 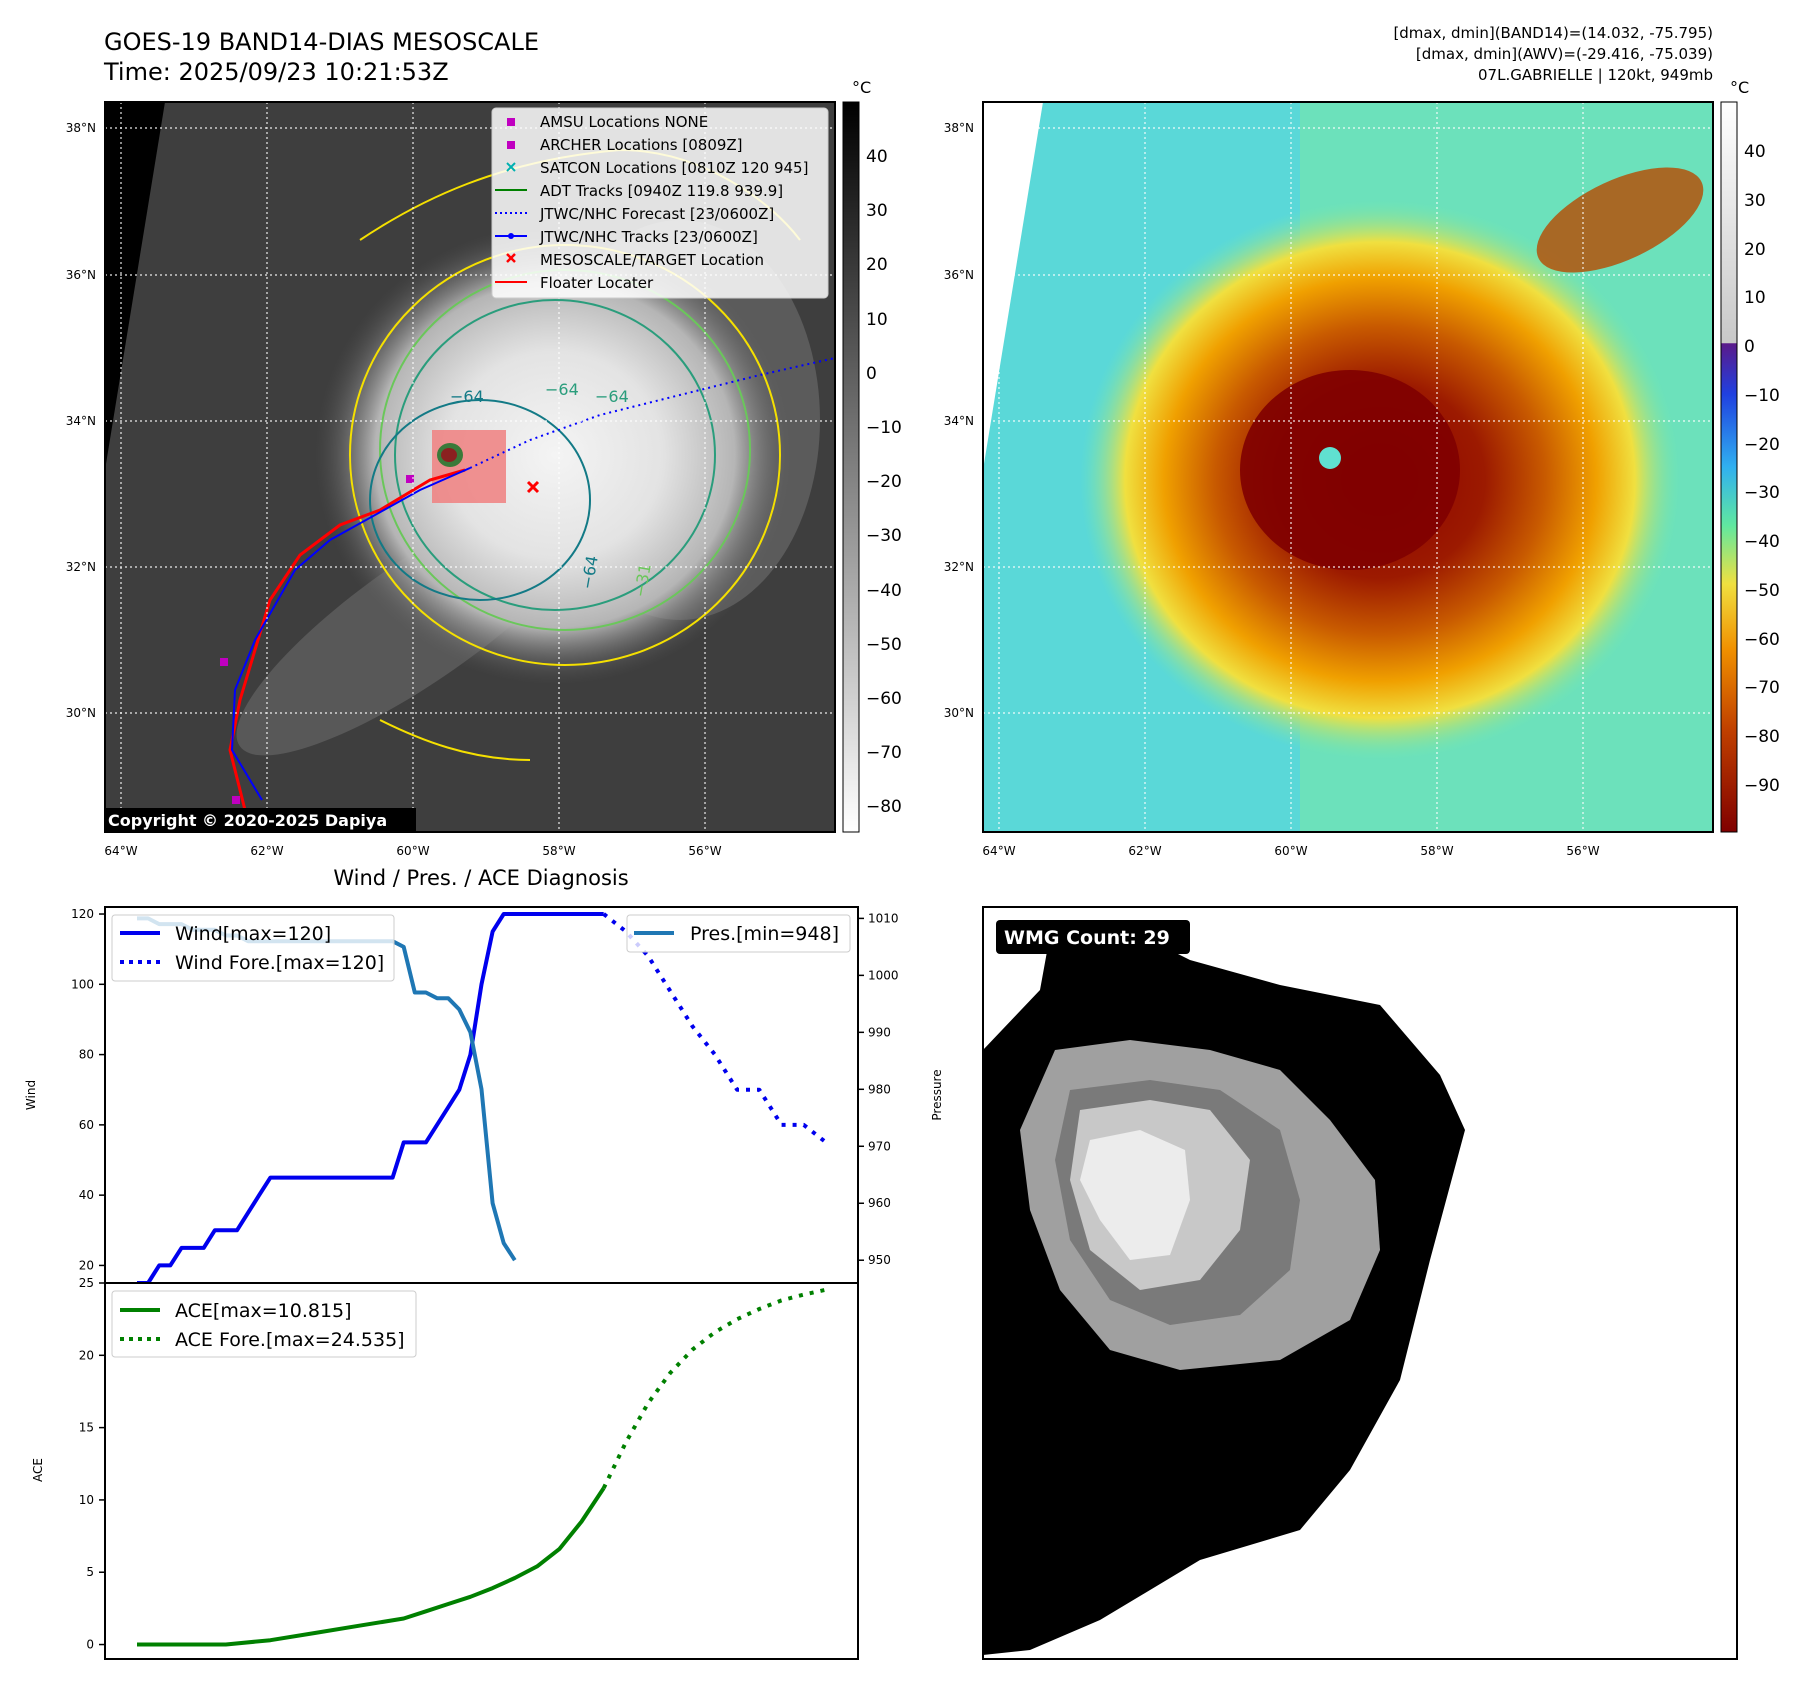 What do you see at coordinates (884, 807) in the screenshot?
I see `gray-cbar-tick: −80` at bounding box center [884, 807].